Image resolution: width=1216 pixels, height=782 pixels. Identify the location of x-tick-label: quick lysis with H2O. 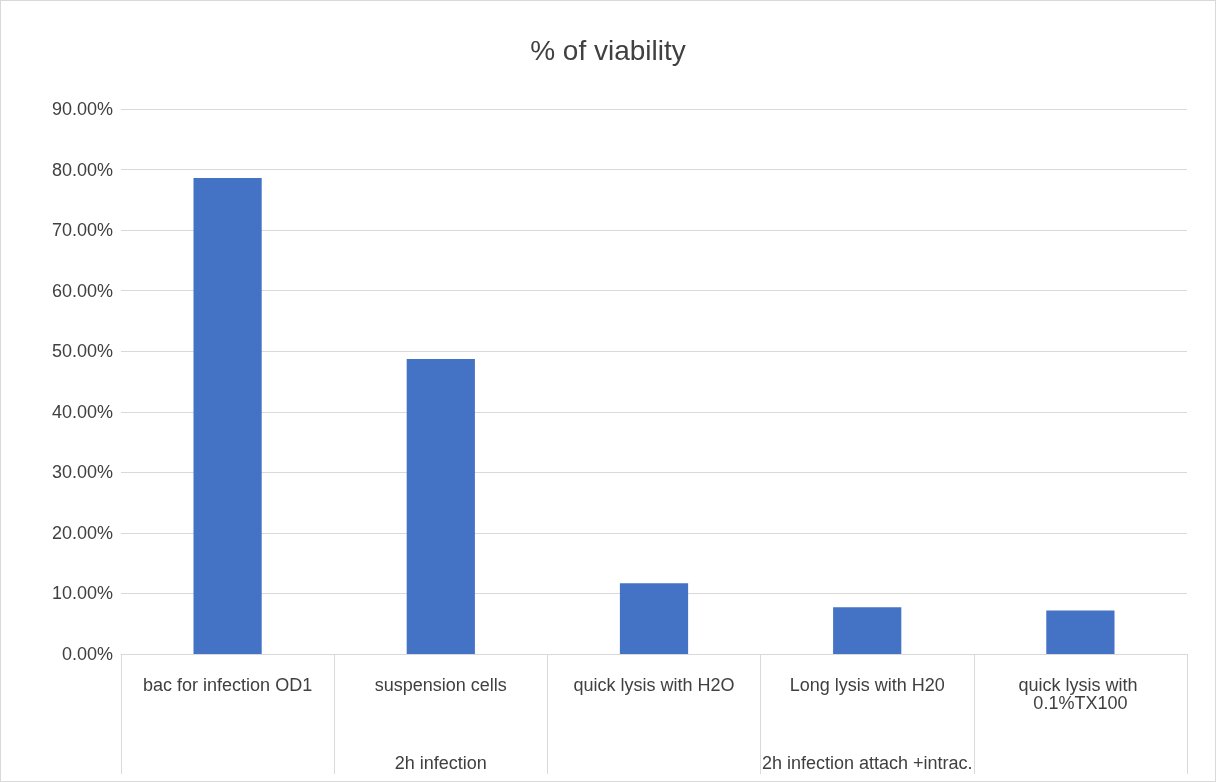
(654, 685).